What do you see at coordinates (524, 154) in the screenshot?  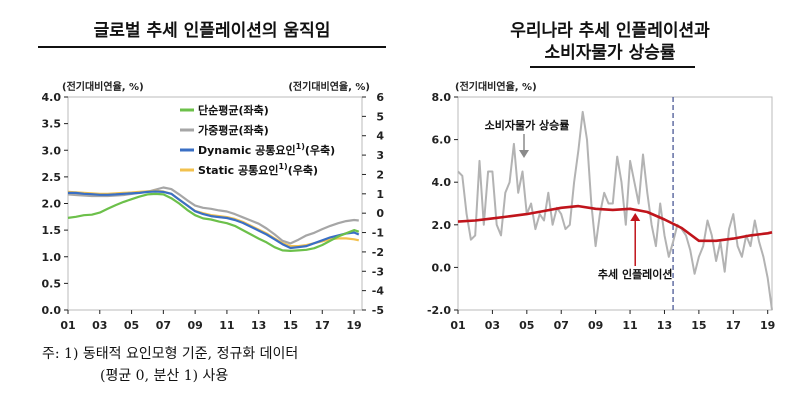 I see `right-annotation-cpi-arrowhead` at bounding box center [524, 154].